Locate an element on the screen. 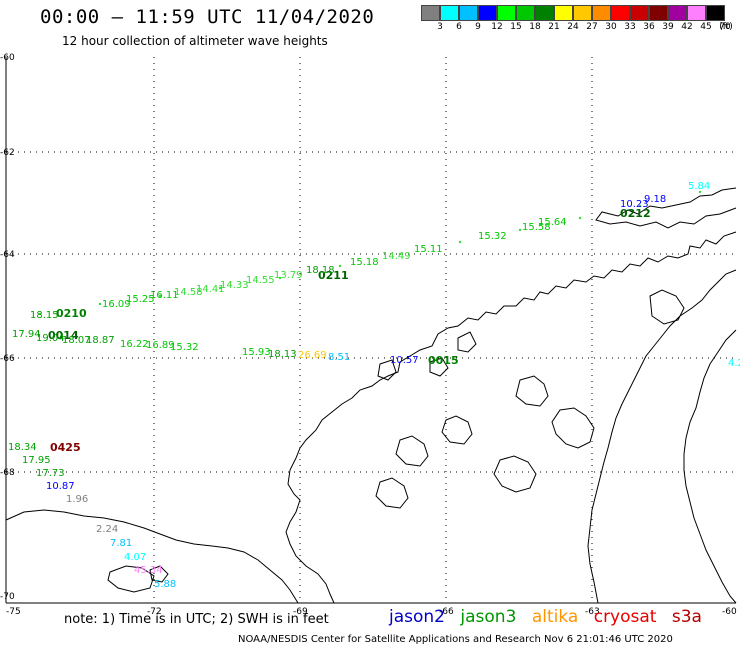 This screenshot has height=650, width=740. scale-label: 24 is located at coordinates (573, 27).